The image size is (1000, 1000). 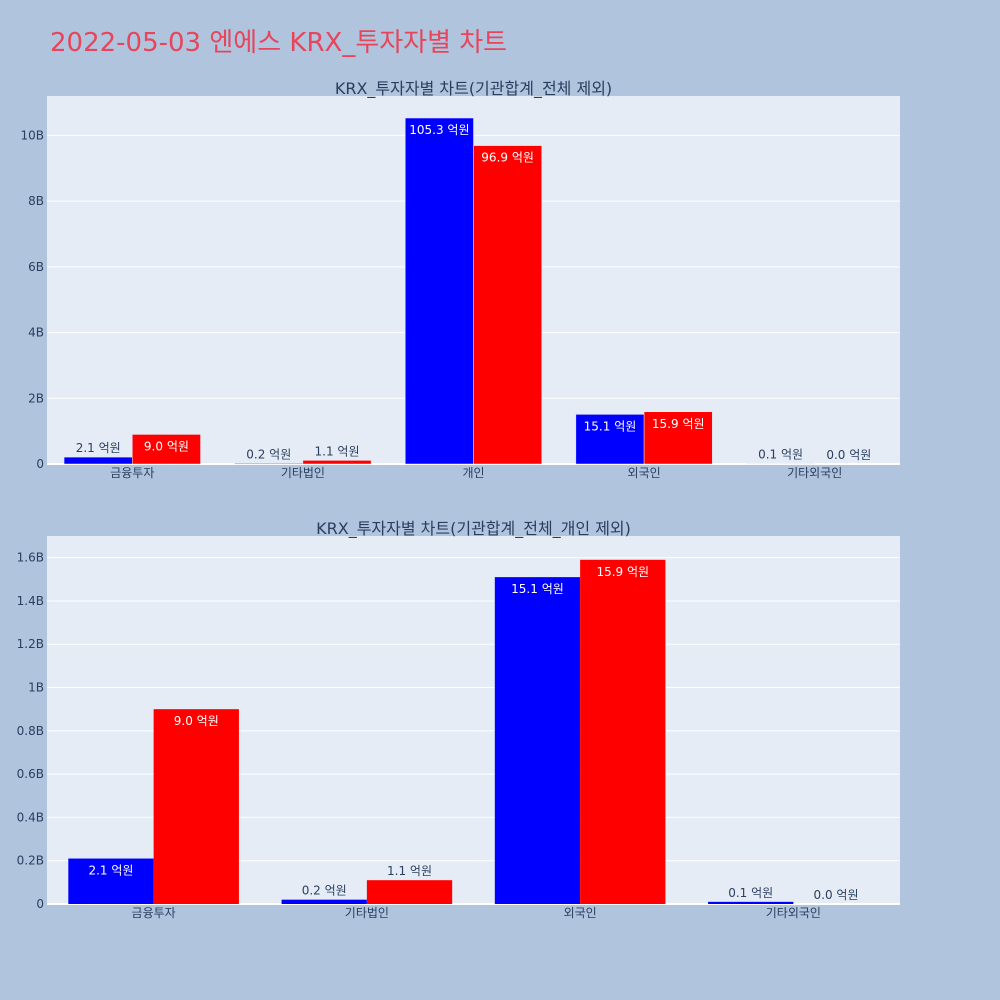 What do you see at coordinates (439, 130) in the screenshot?
I see `data-label: 105.3 억원` at bounding box center [439, 130].